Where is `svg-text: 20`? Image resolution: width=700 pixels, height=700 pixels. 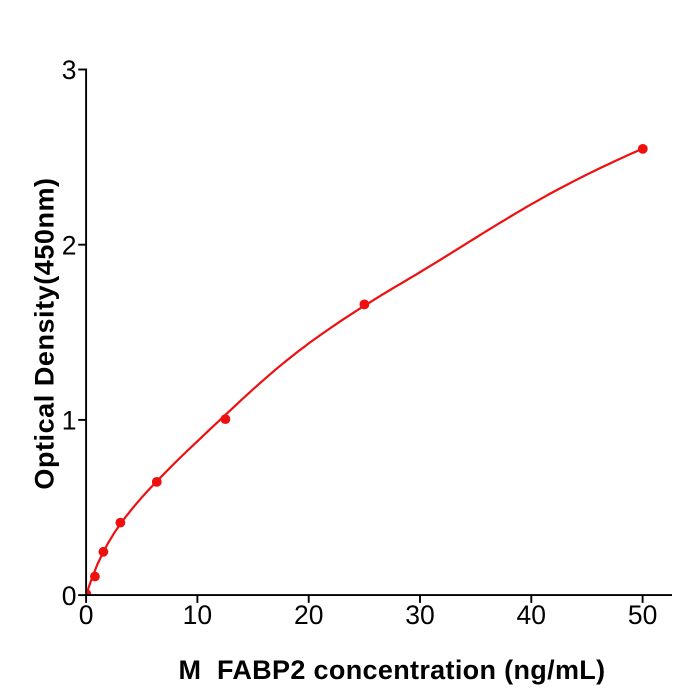 svg-text: 20 is located at coordinates (308, 615).